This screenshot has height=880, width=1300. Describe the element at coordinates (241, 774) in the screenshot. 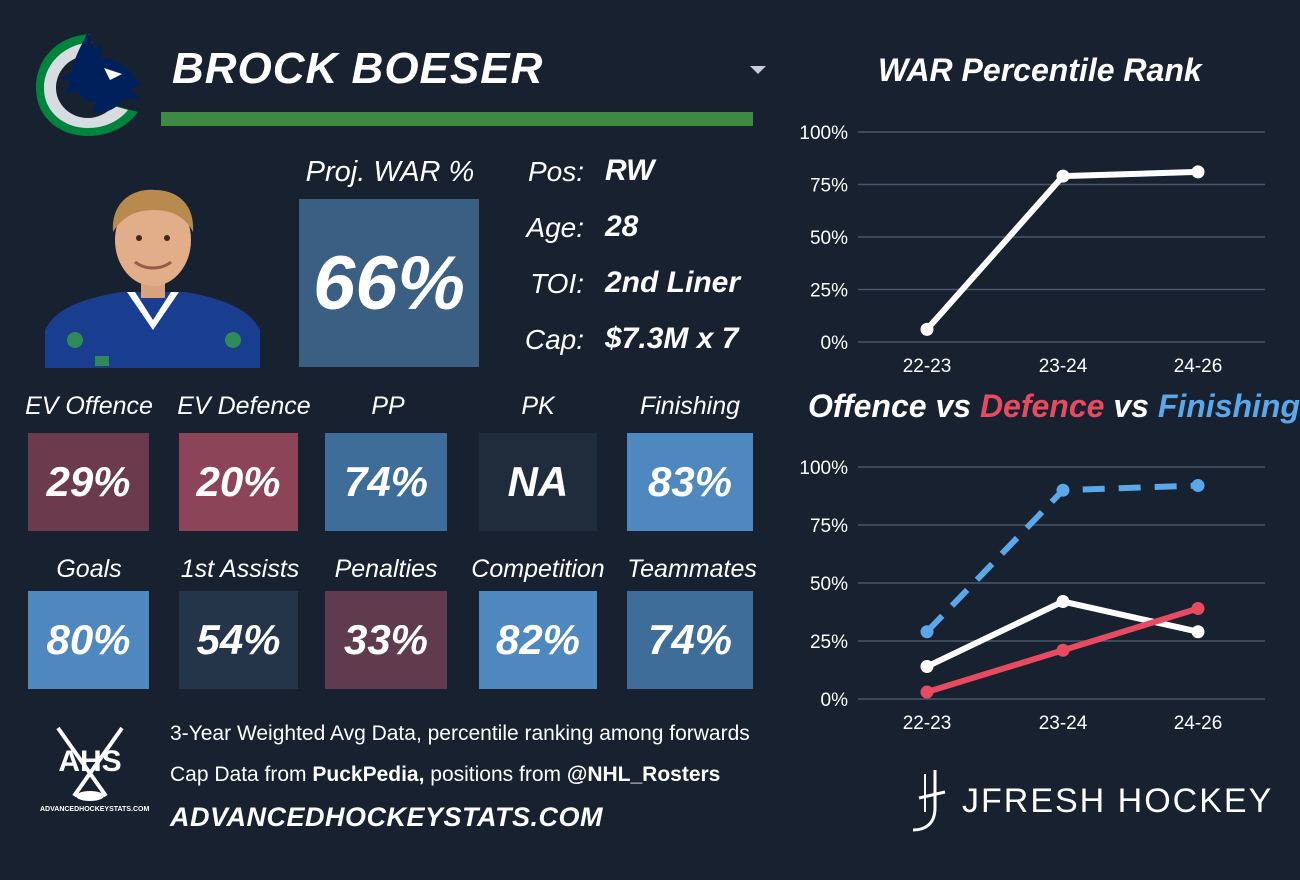

I see `footer-note-2-prefix: Cap Data from` at that location.